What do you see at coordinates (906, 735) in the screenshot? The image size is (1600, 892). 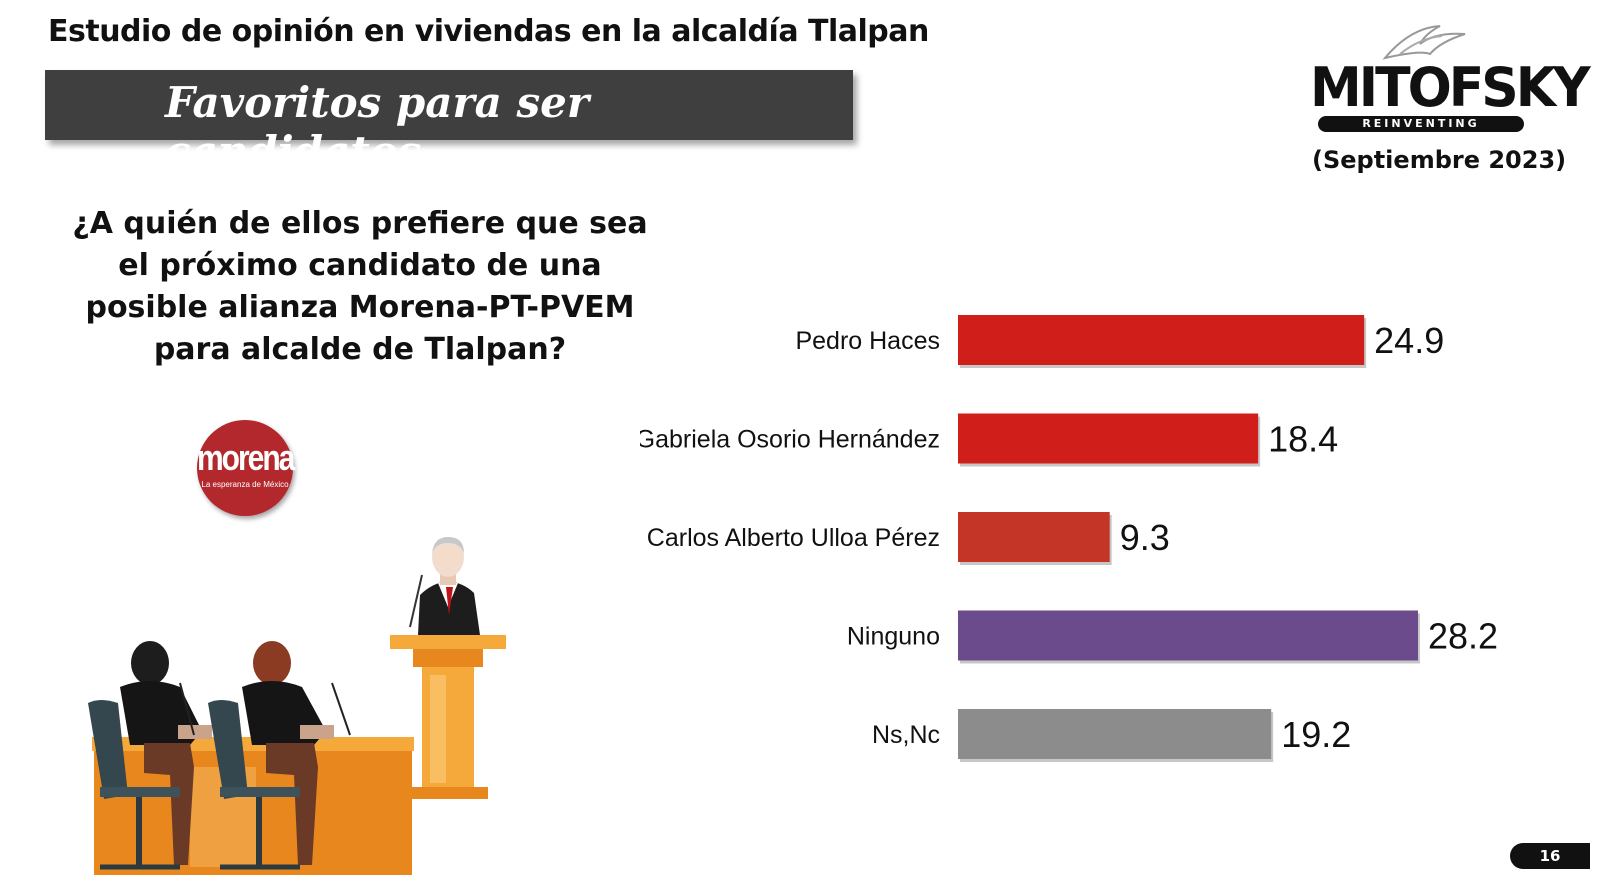 I see `category-label: Ns,Nc` at bounding box center [906, 735].